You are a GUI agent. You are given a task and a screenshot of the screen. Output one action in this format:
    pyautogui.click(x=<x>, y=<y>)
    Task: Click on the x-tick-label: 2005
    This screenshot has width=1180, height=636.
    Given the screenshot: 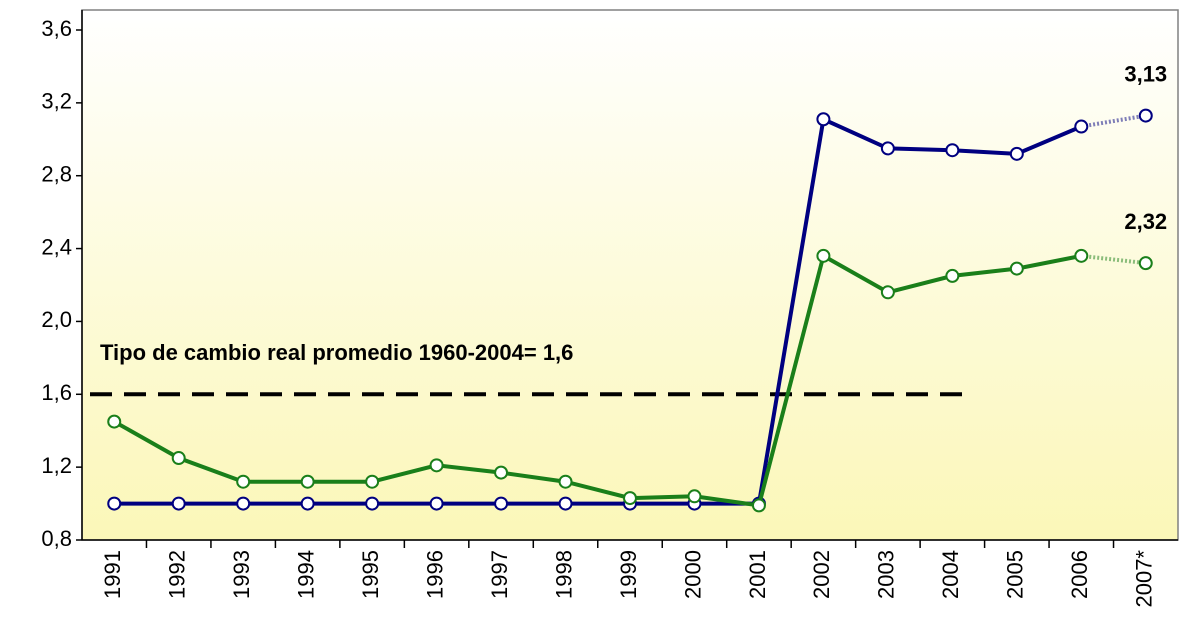 What is the action you would take?
    pyautogui.click(x=1015, y=574)
    